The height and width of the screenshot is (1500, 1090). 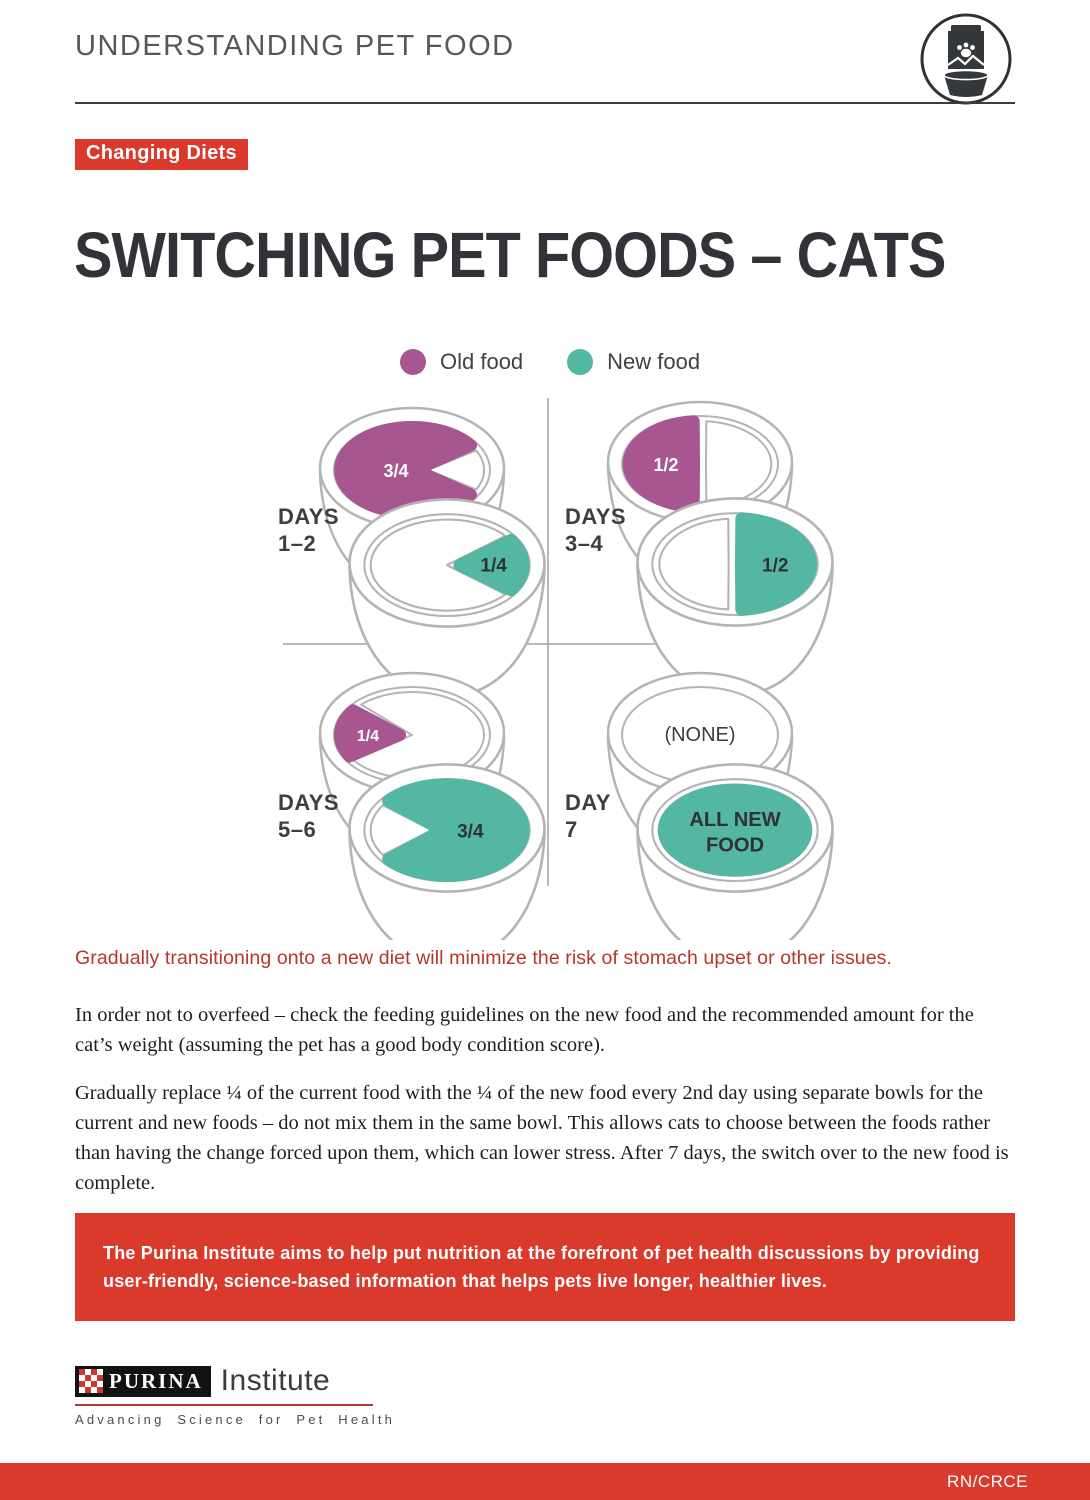 I want to click on legend-item-old-food: Old food, so click(x=461, y=362).